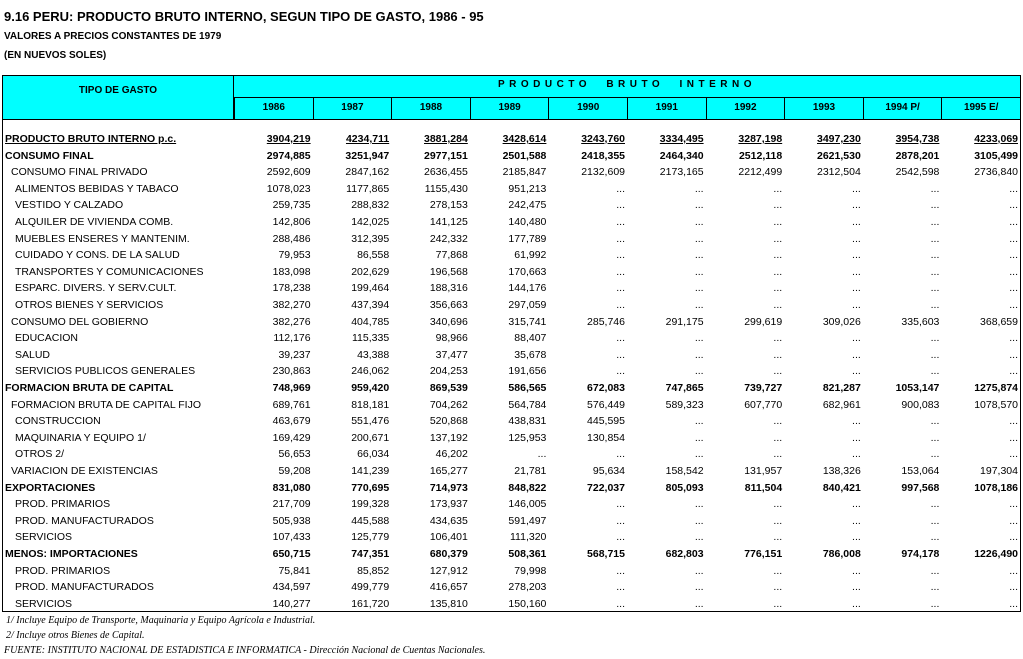  I want to click on cell-value: 107,433, so click(291, 537).